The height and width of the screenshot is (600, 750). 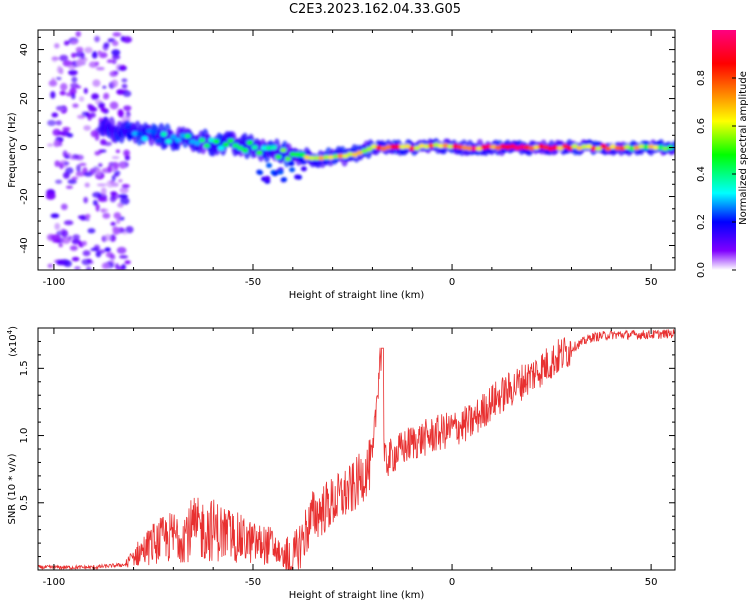 I want to click on x-tick-label: -50, so click(x=253, y=282).